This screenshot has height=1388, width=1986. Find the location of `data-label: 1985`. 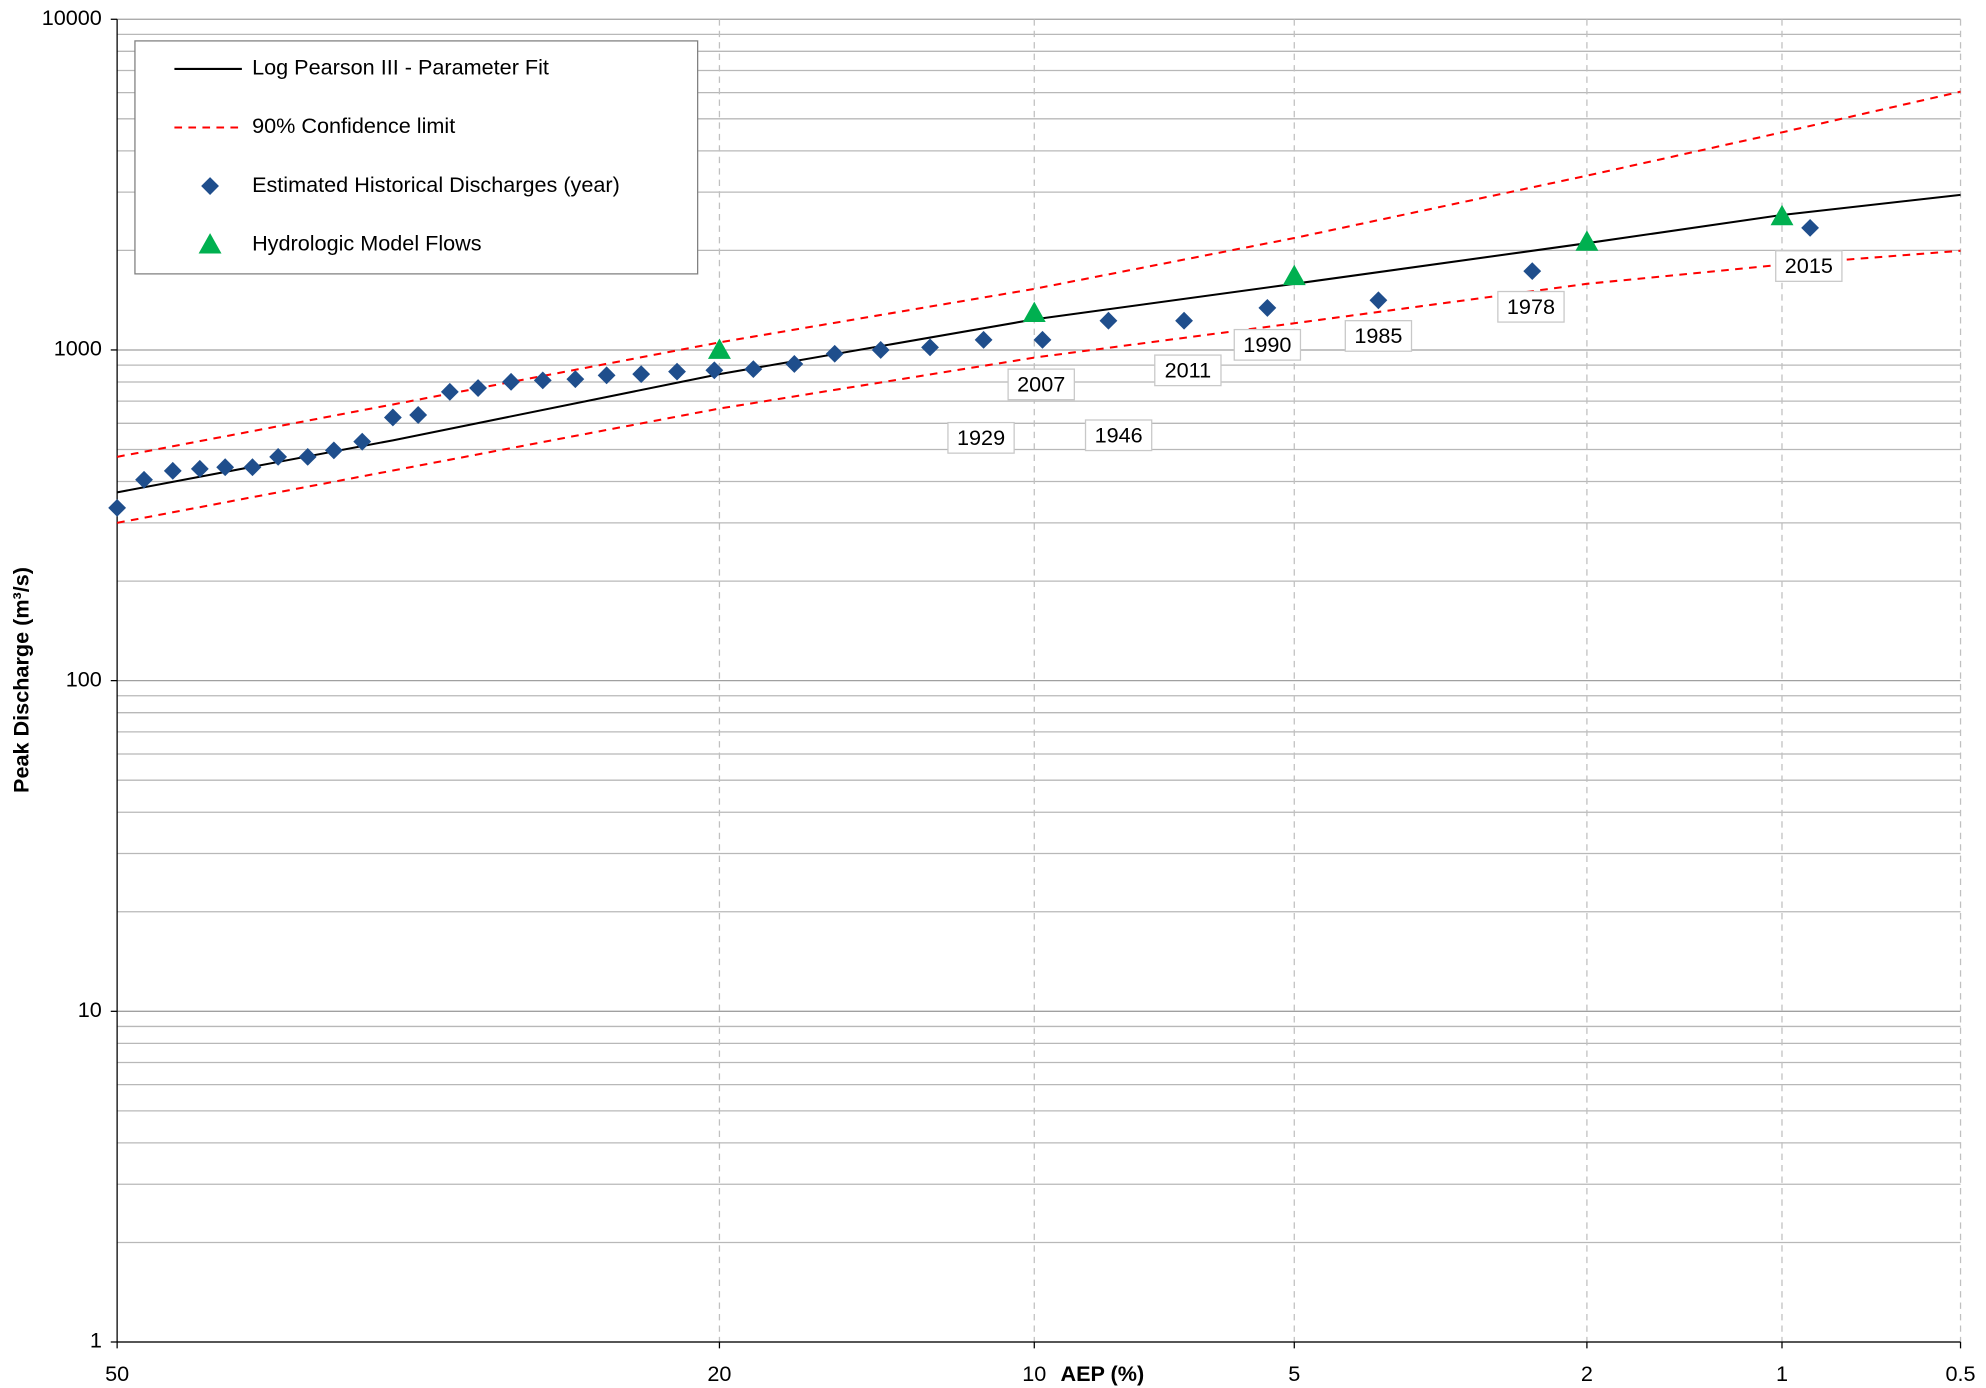

data-label: 1985 is located at coordinates (1378, 335).